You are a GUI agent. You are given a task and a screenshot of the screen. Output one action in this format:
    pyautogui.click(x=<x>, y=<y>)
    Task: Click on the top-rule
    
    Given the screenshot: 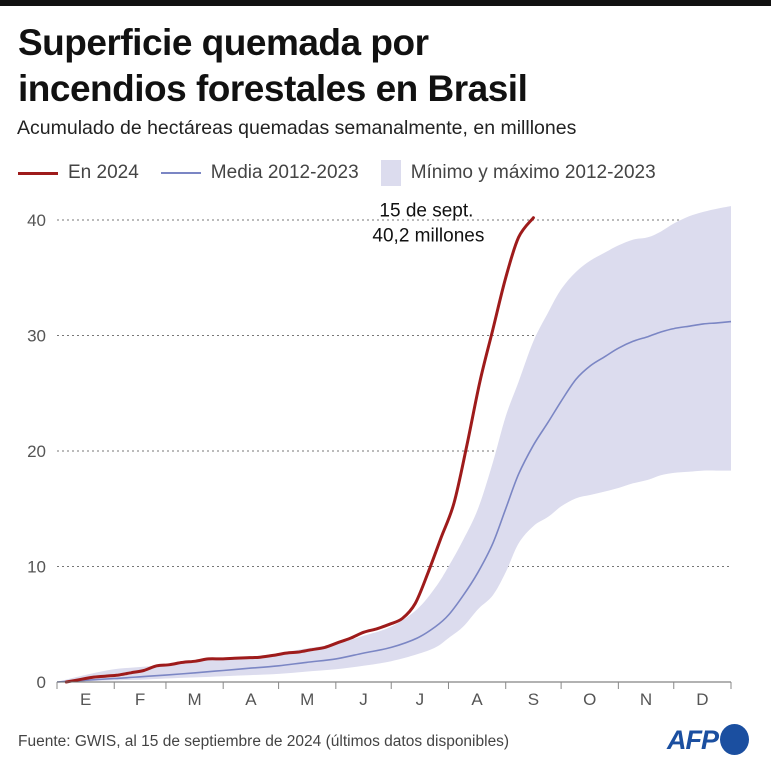 What is the action you would take?
    pyautogui.click(x=385, y=3)
    